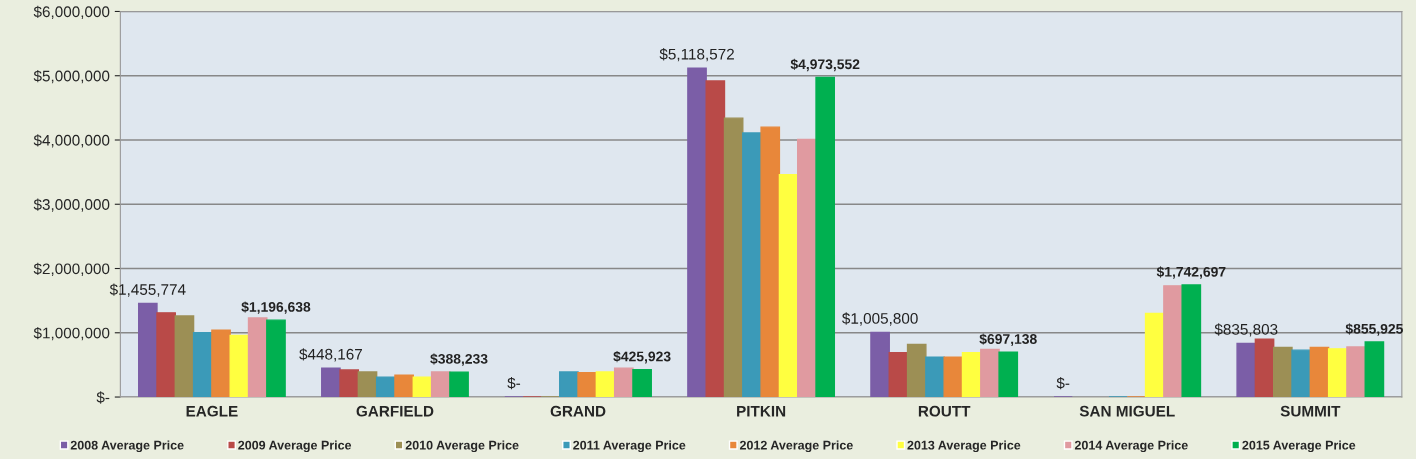 The image size is (1416, 459). Describe the element at coordinates (395, 411) in the screenshot. I see `x-tick-label: GARFIELD` at that location.